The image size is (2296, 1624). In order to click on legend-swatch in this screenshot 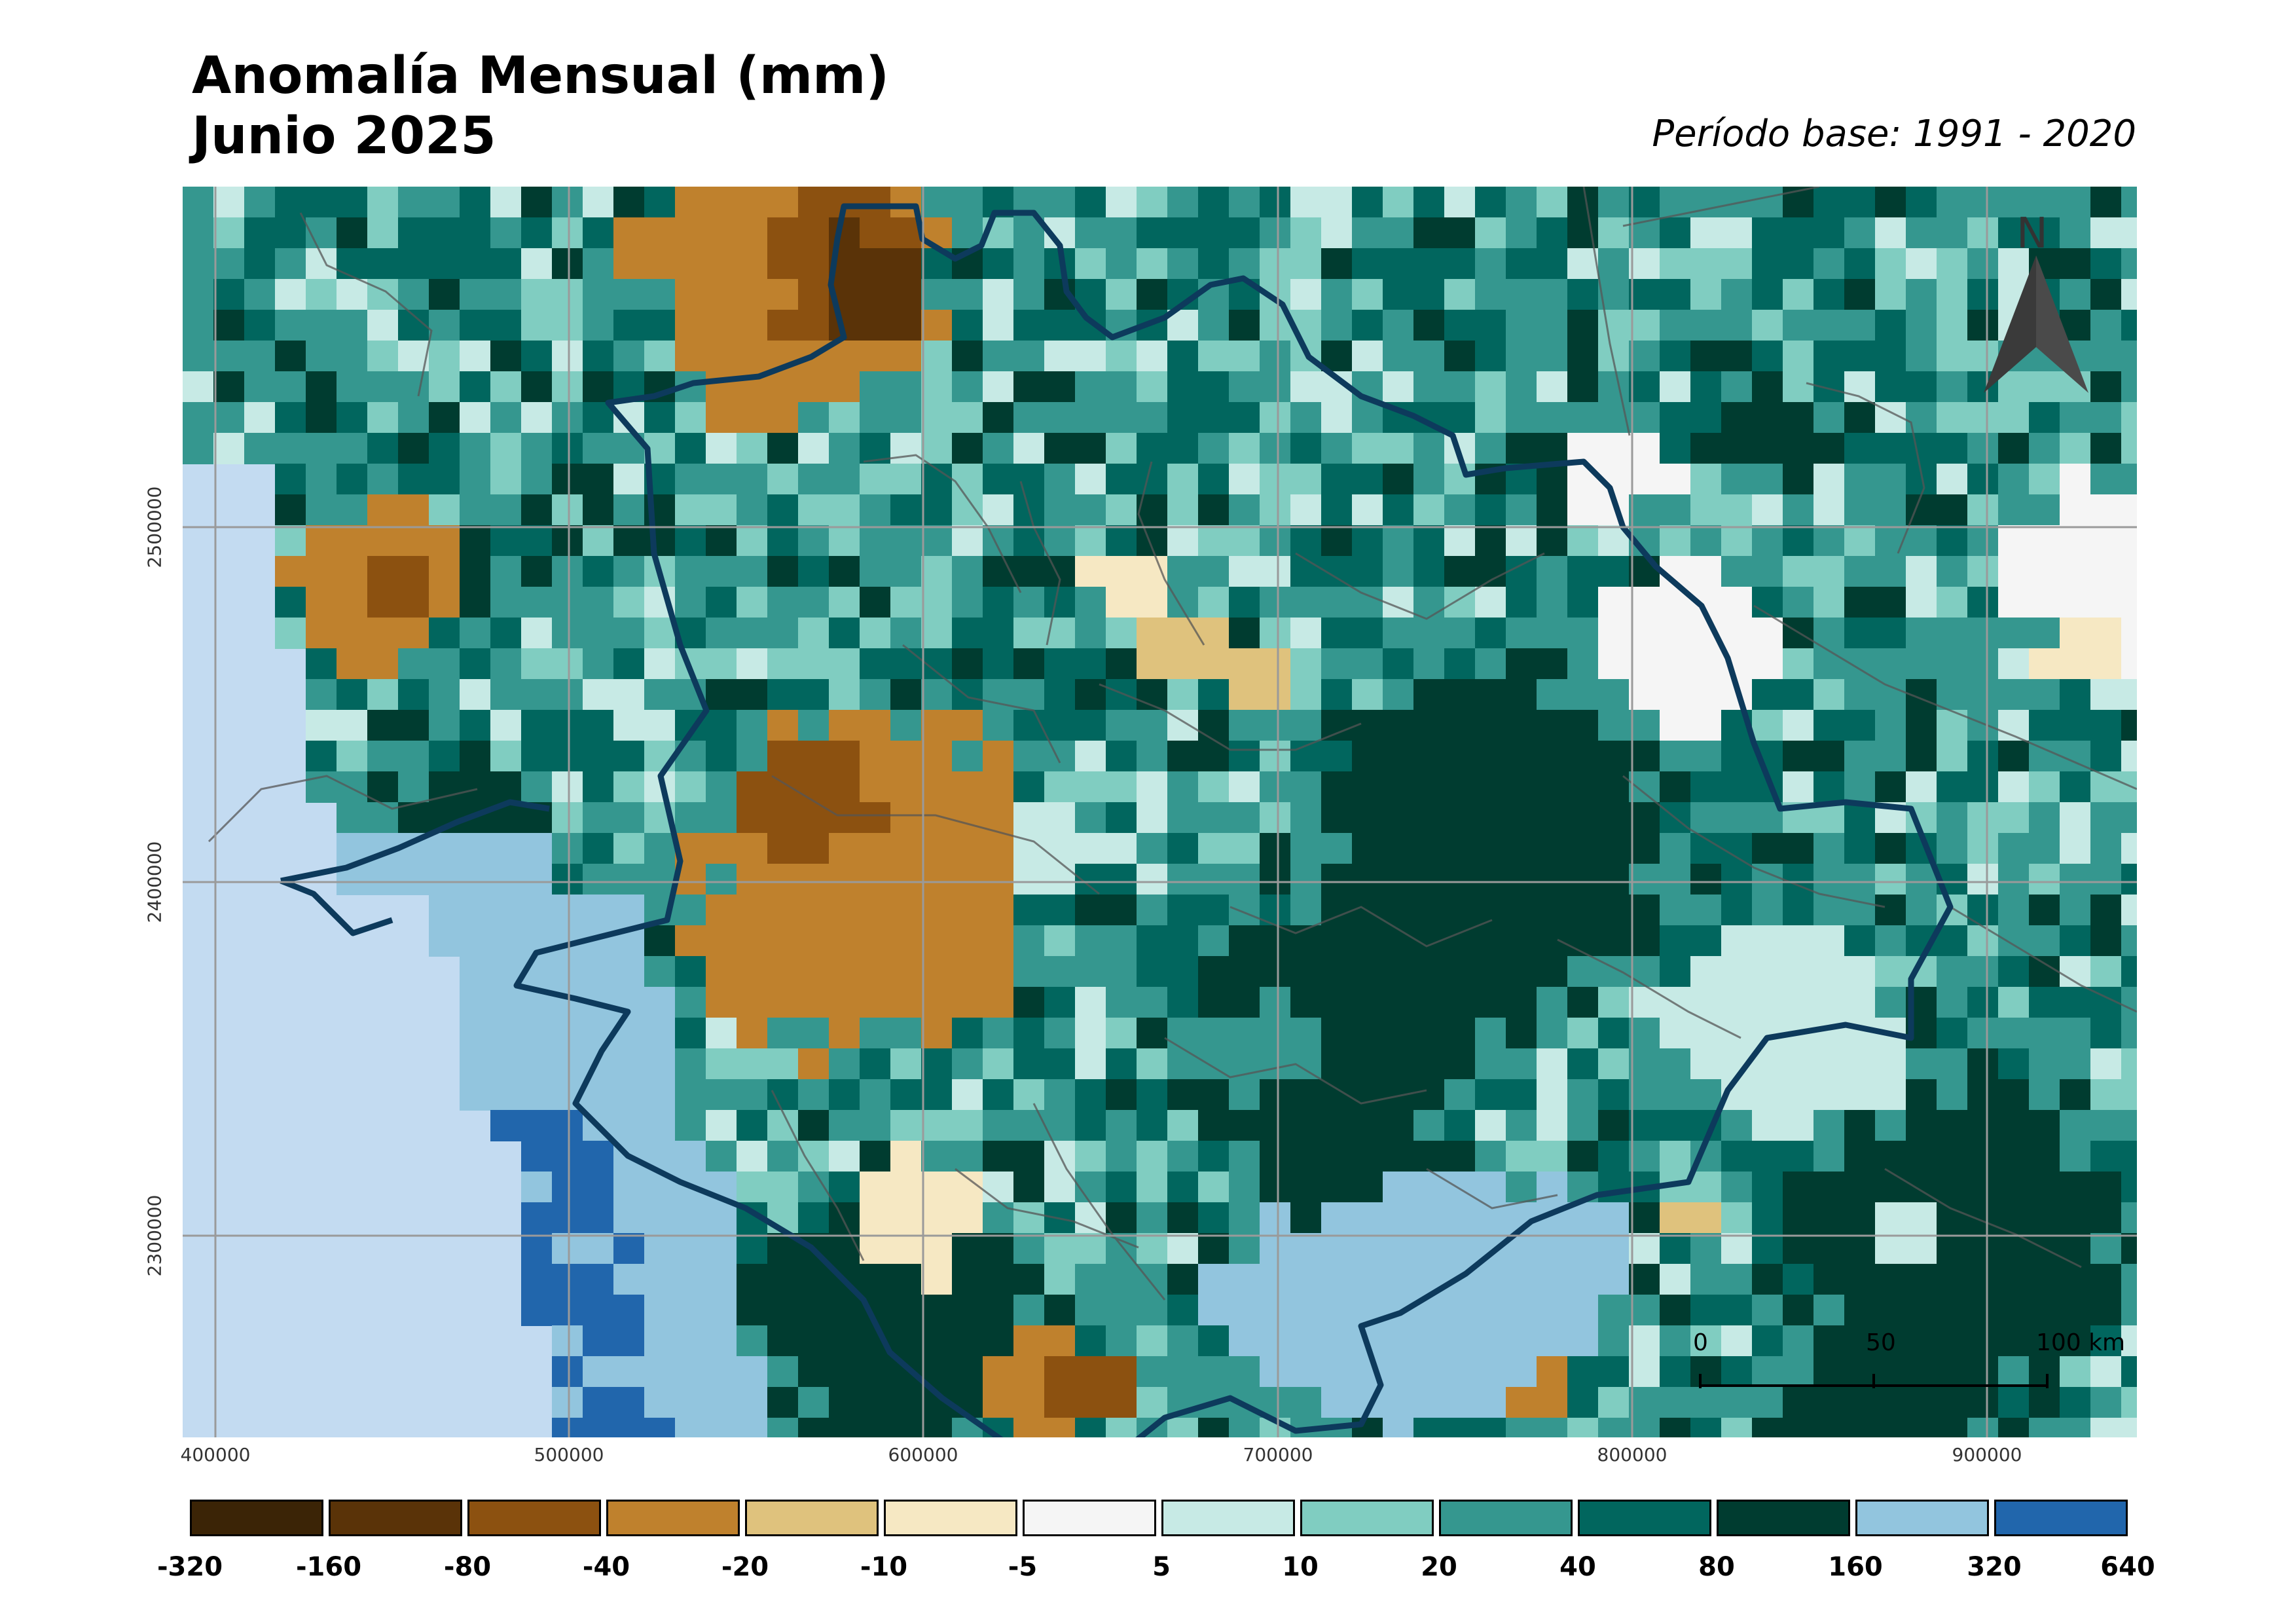, I will do `click(2061, 1518)`.